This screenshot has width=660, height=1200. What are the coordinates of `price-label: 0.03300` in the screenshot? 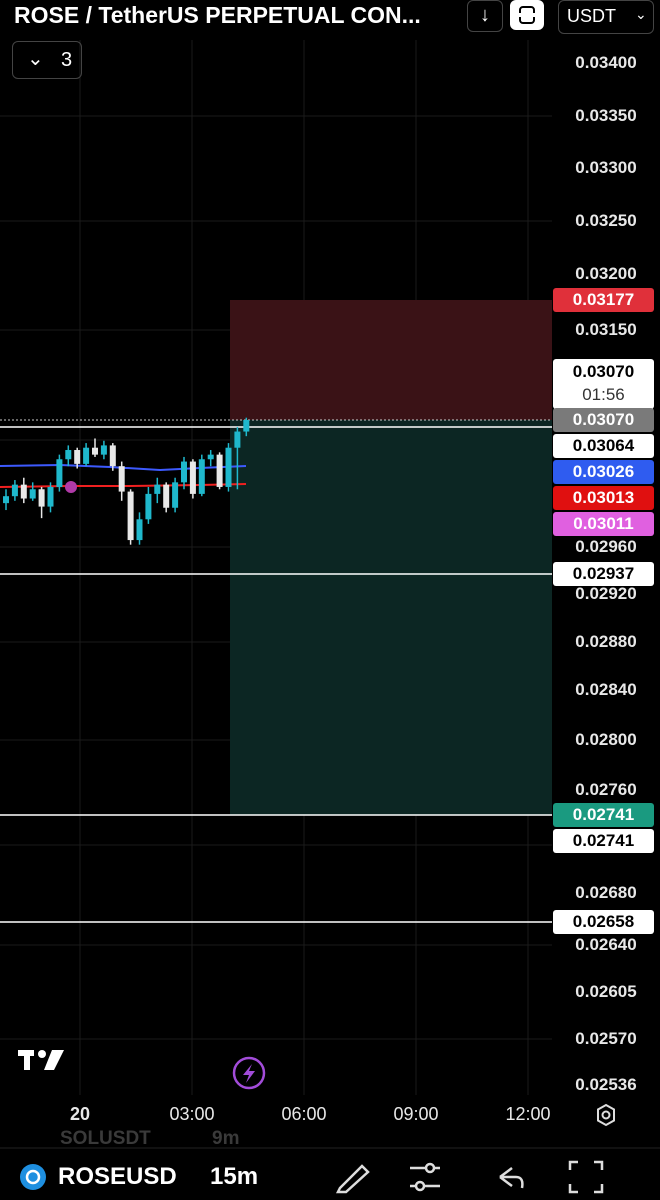 It's located at (606, 167).